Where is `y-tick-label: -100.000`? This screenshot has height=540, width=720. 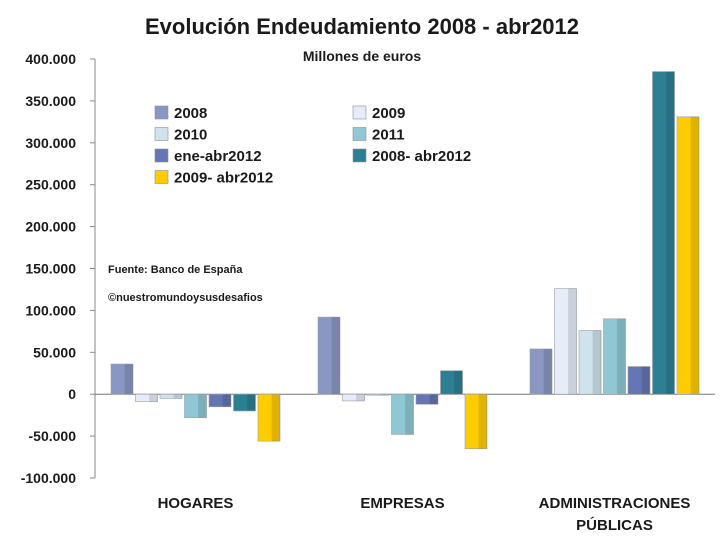
y-tick-label: -100.000 is located at coordinates (48, 478).